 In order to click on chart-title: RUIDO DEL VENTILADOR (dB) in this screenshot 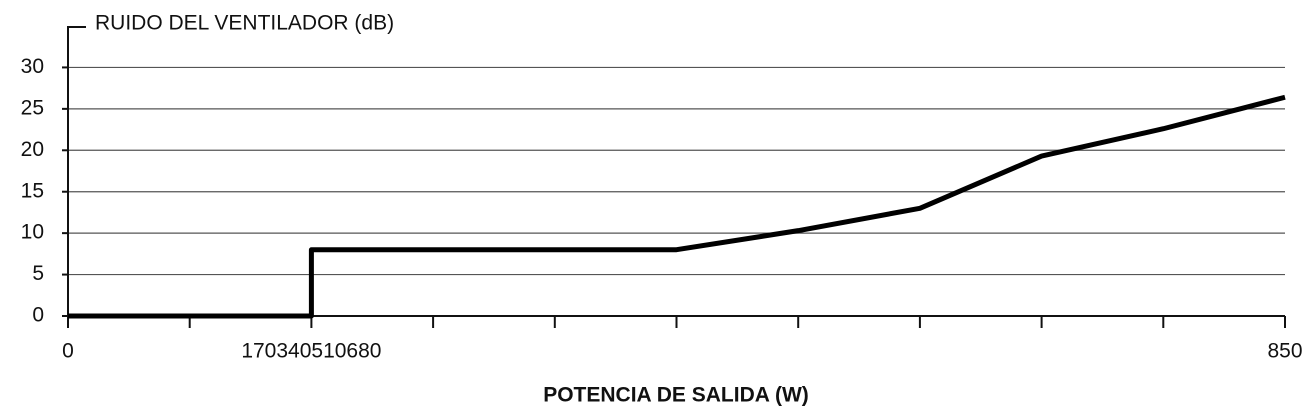, I will do `click(244, 23)`.